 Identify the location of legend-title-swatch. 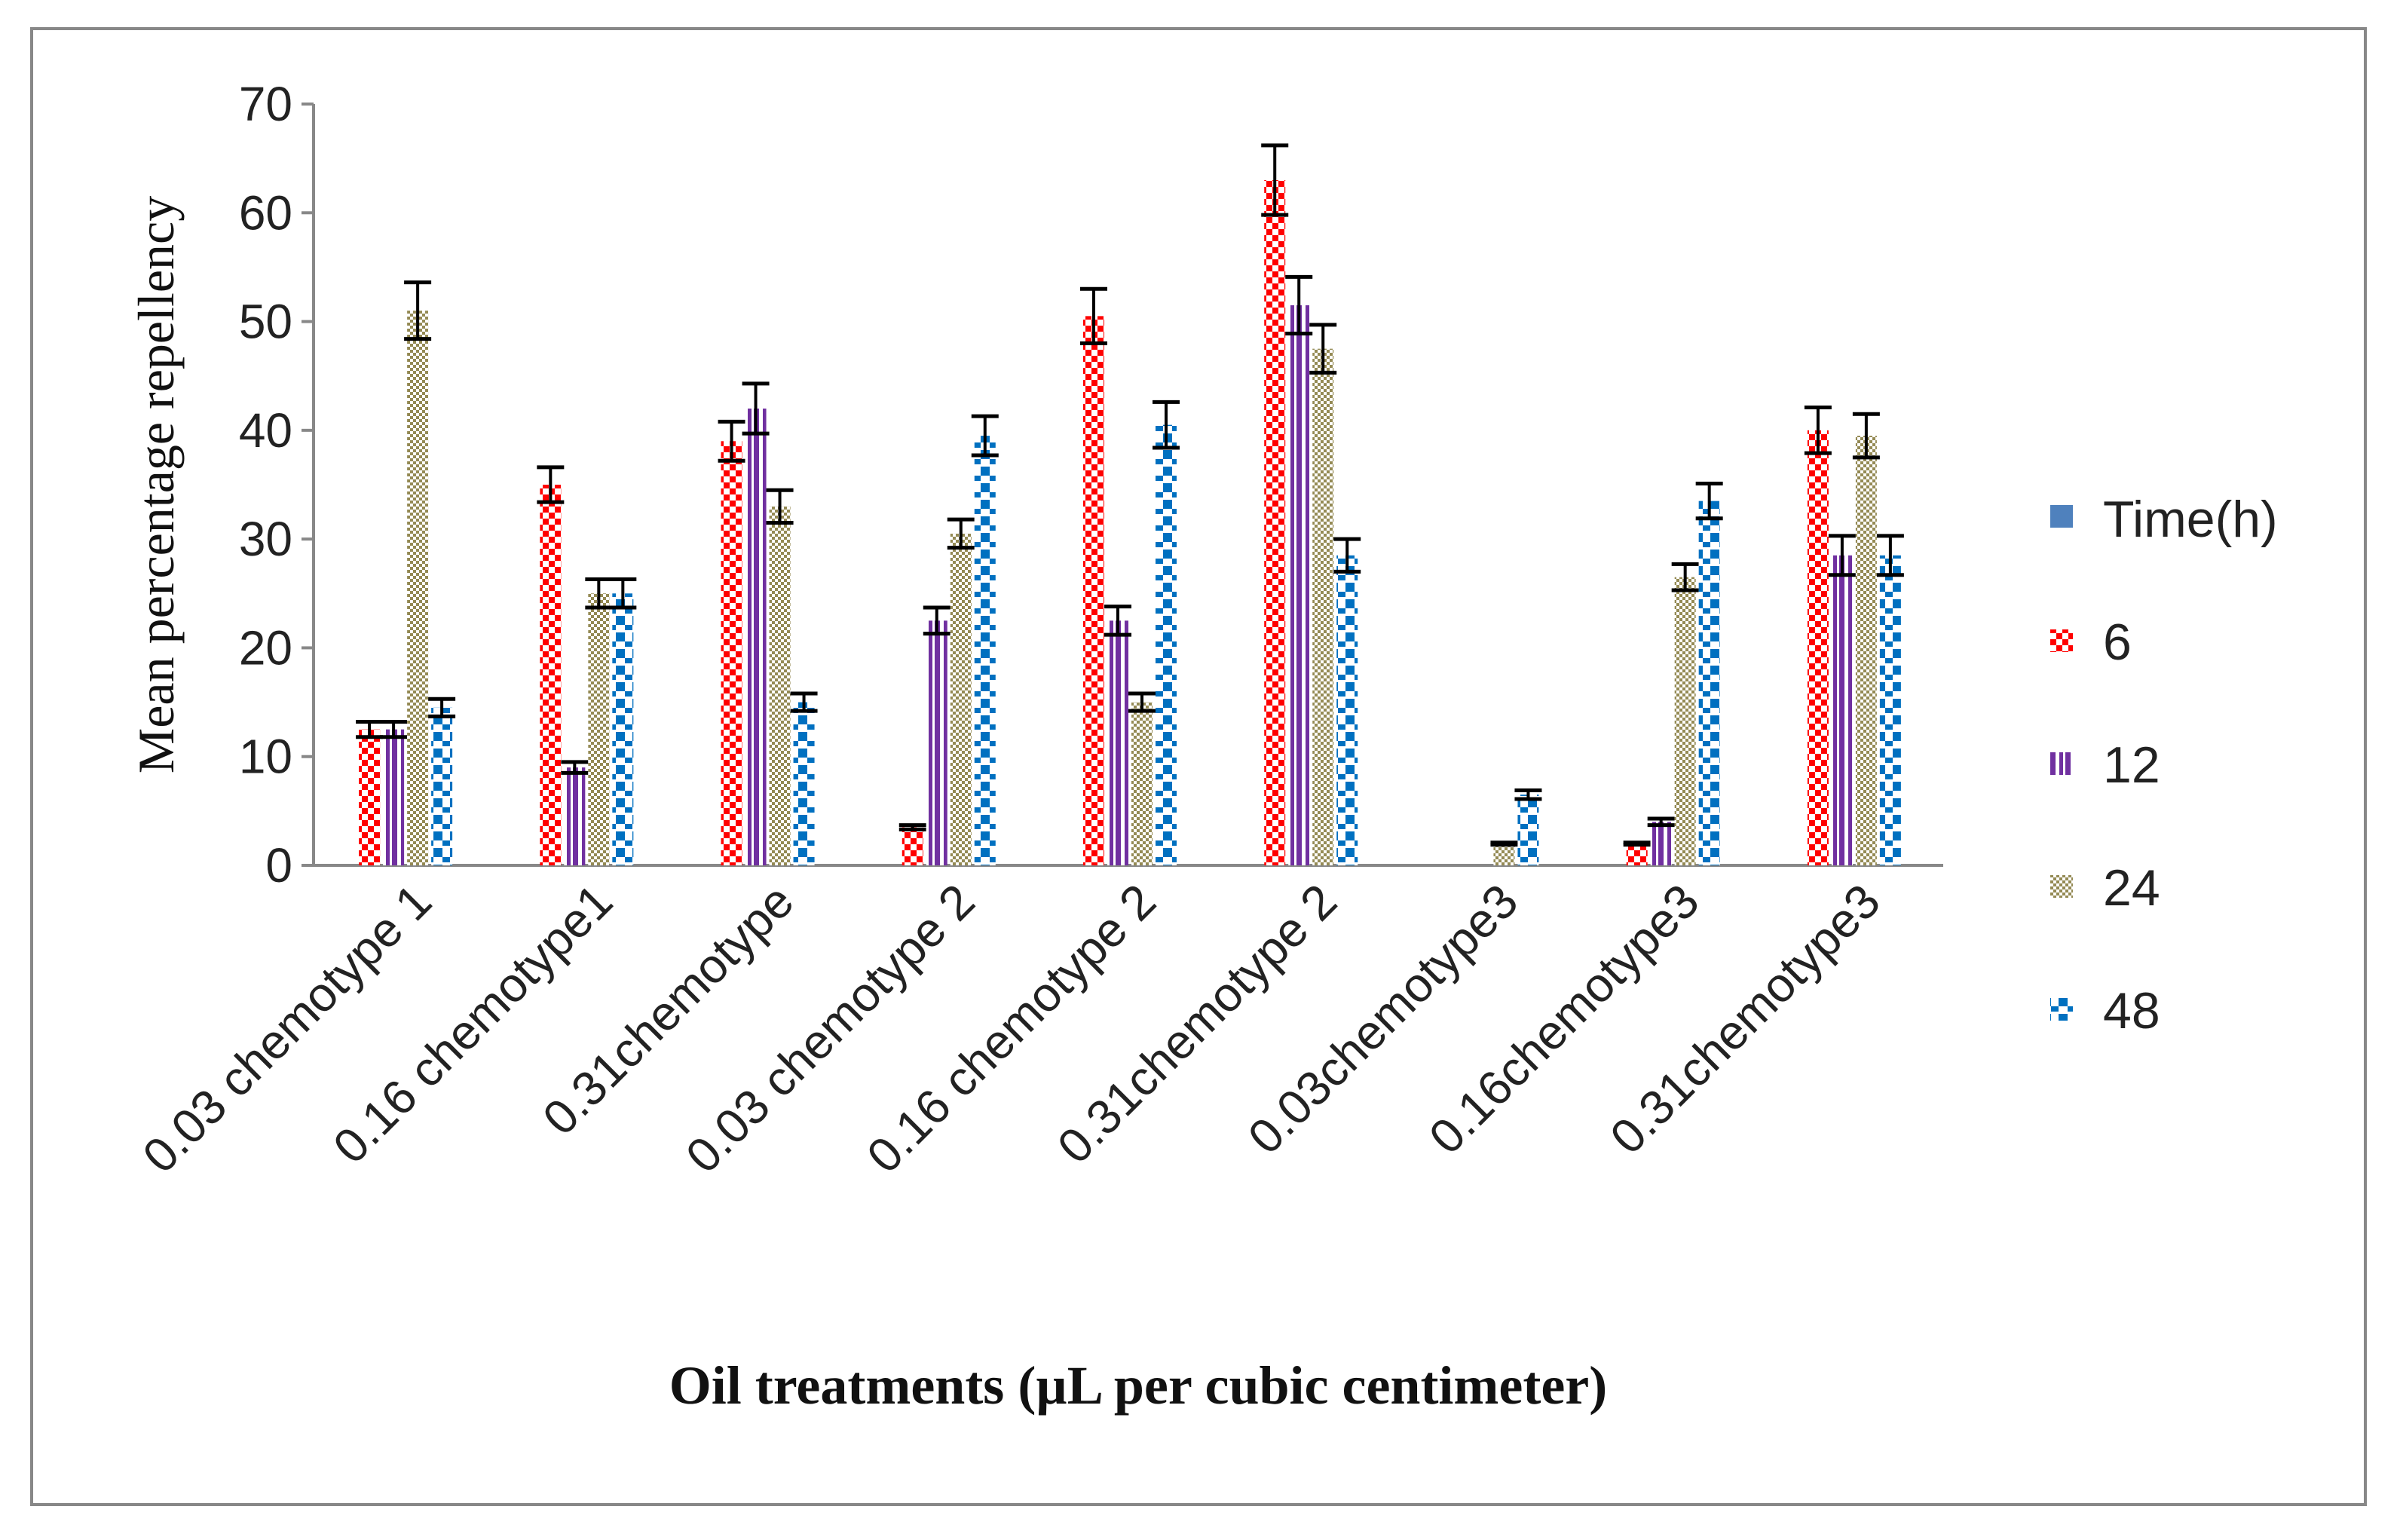
(2061, 516).